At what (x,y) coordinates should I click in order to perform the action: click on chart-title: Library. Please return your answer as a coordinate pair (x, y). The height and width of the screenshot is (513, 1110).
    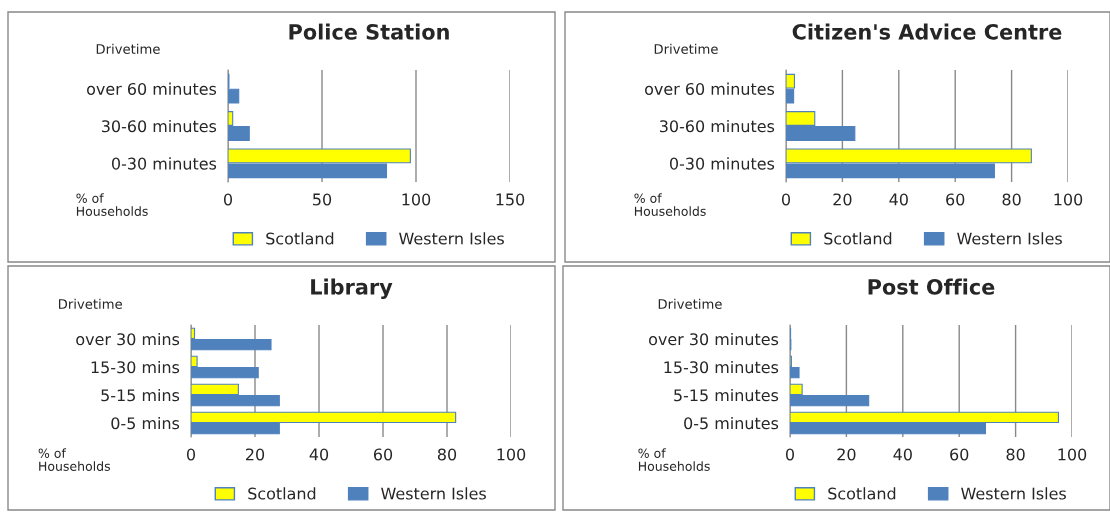
    Looking at the image, I should click on (352, 288).